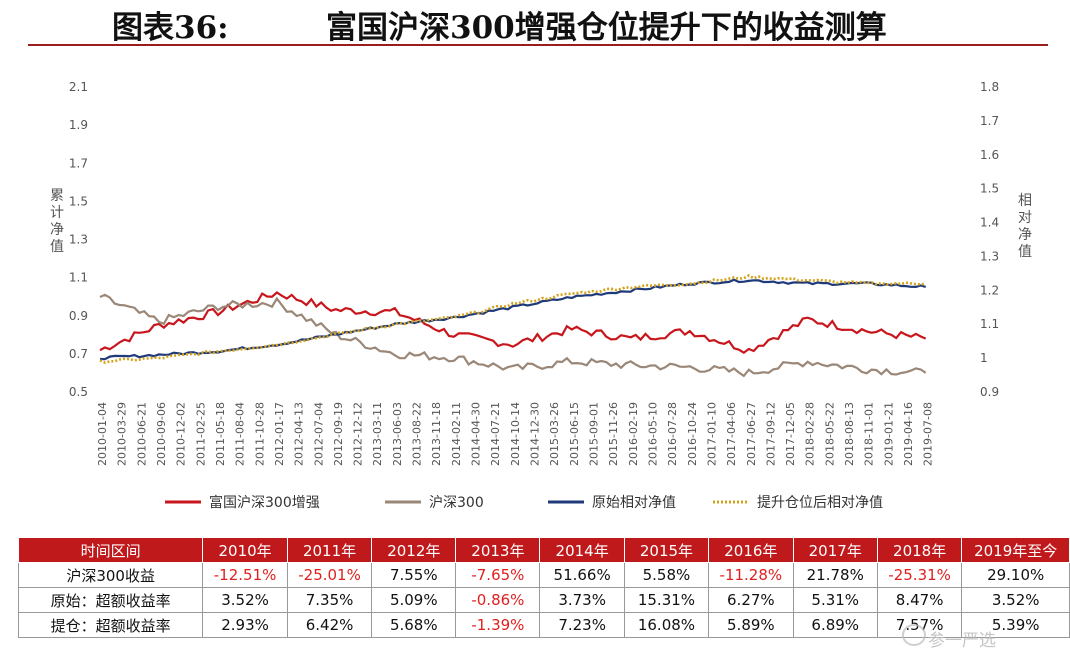  Describe the element at coordinates (606, 28) in the screenshot. I see `chart-title: 富国沪深300增强仓位提升下的收益测算` at that location.